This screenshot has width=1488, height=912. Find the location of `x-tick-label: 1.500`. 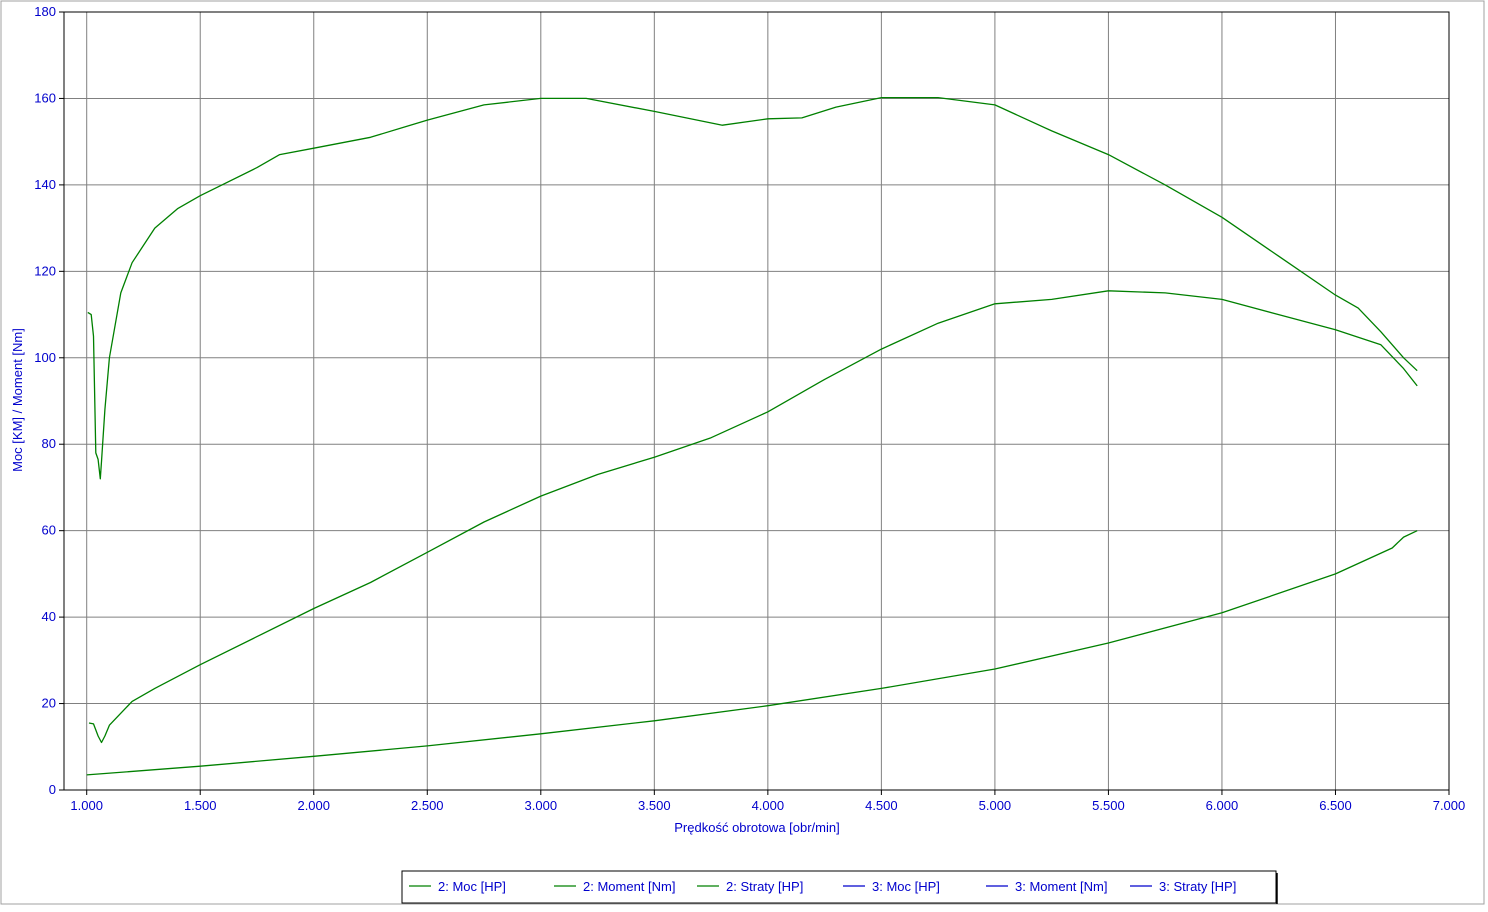

x-tick-label: 1.500 is located at coordinates (200, 805).